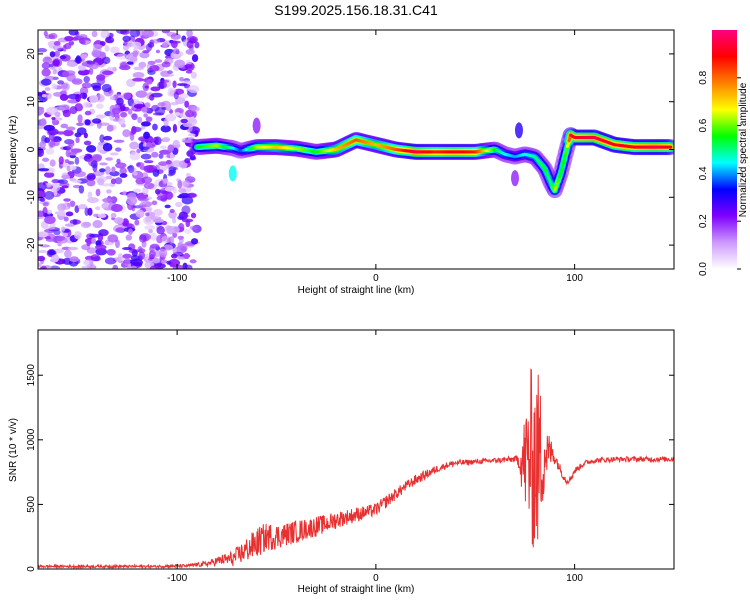 The width and height of the screenshot is (750, 605). I want to click on spectrogram-y-tick-label: 0, so click(31, 149).